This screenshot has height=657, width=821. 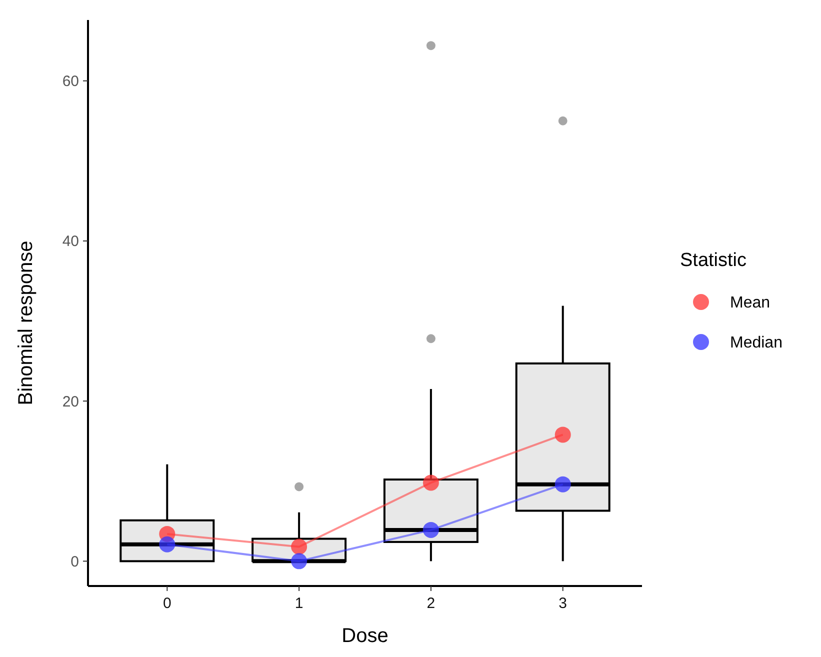 I want to click on legend-label: Mean, so click(x=750, y=303).